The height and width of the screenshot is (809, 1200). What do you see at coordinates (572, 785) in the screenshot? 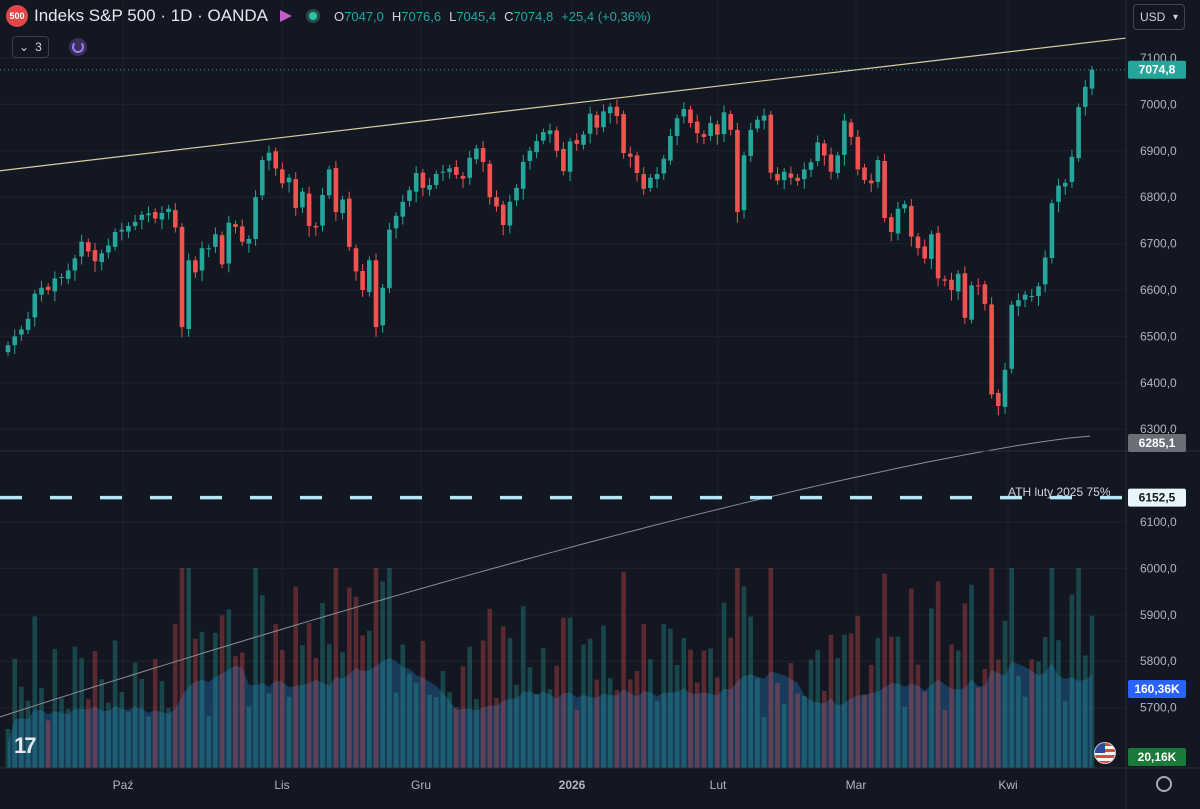
I see `x-tick-label: 2026` at bounding box center [572, 785].